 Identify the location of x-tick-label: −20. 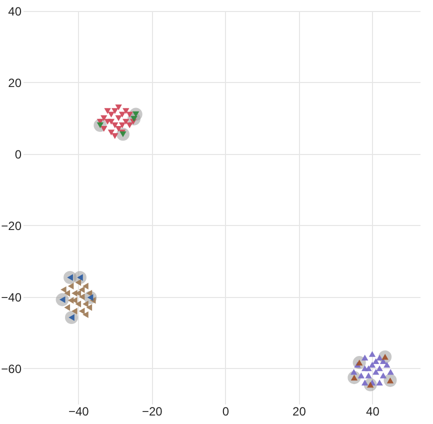
(152, 411).